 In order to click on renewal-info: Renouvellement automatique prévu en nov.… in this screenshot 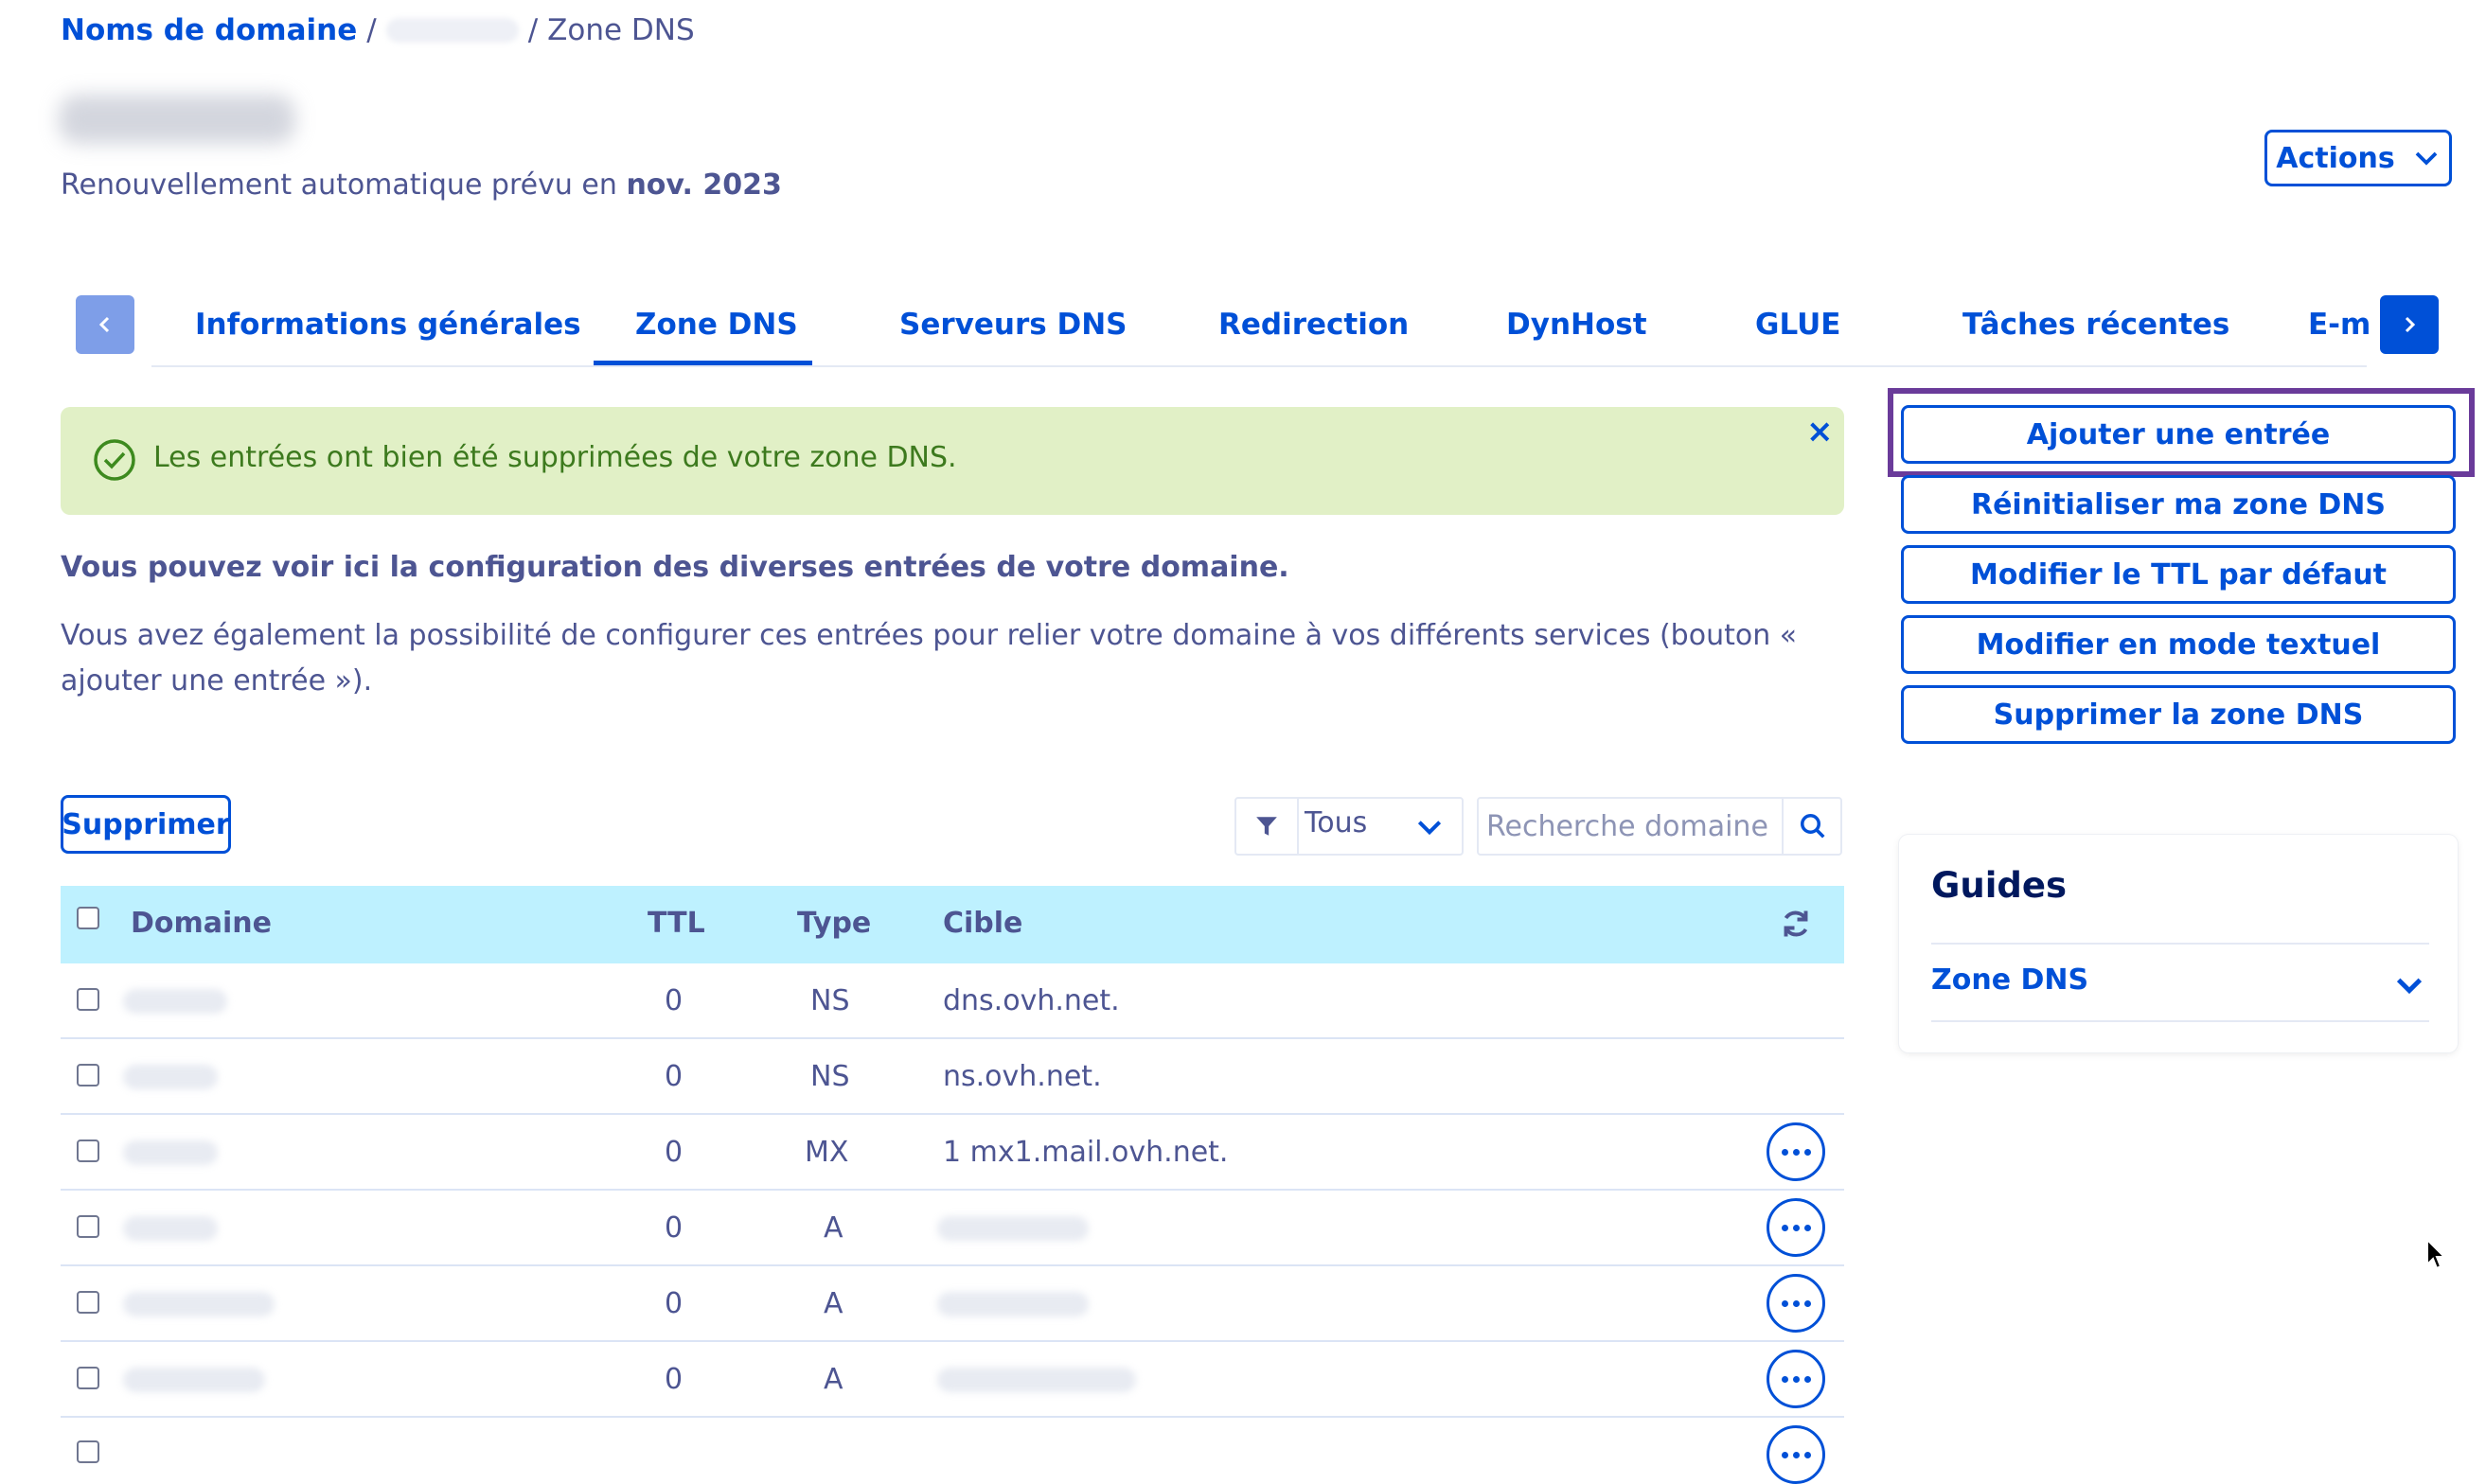, I will do `click(422, 185)`.